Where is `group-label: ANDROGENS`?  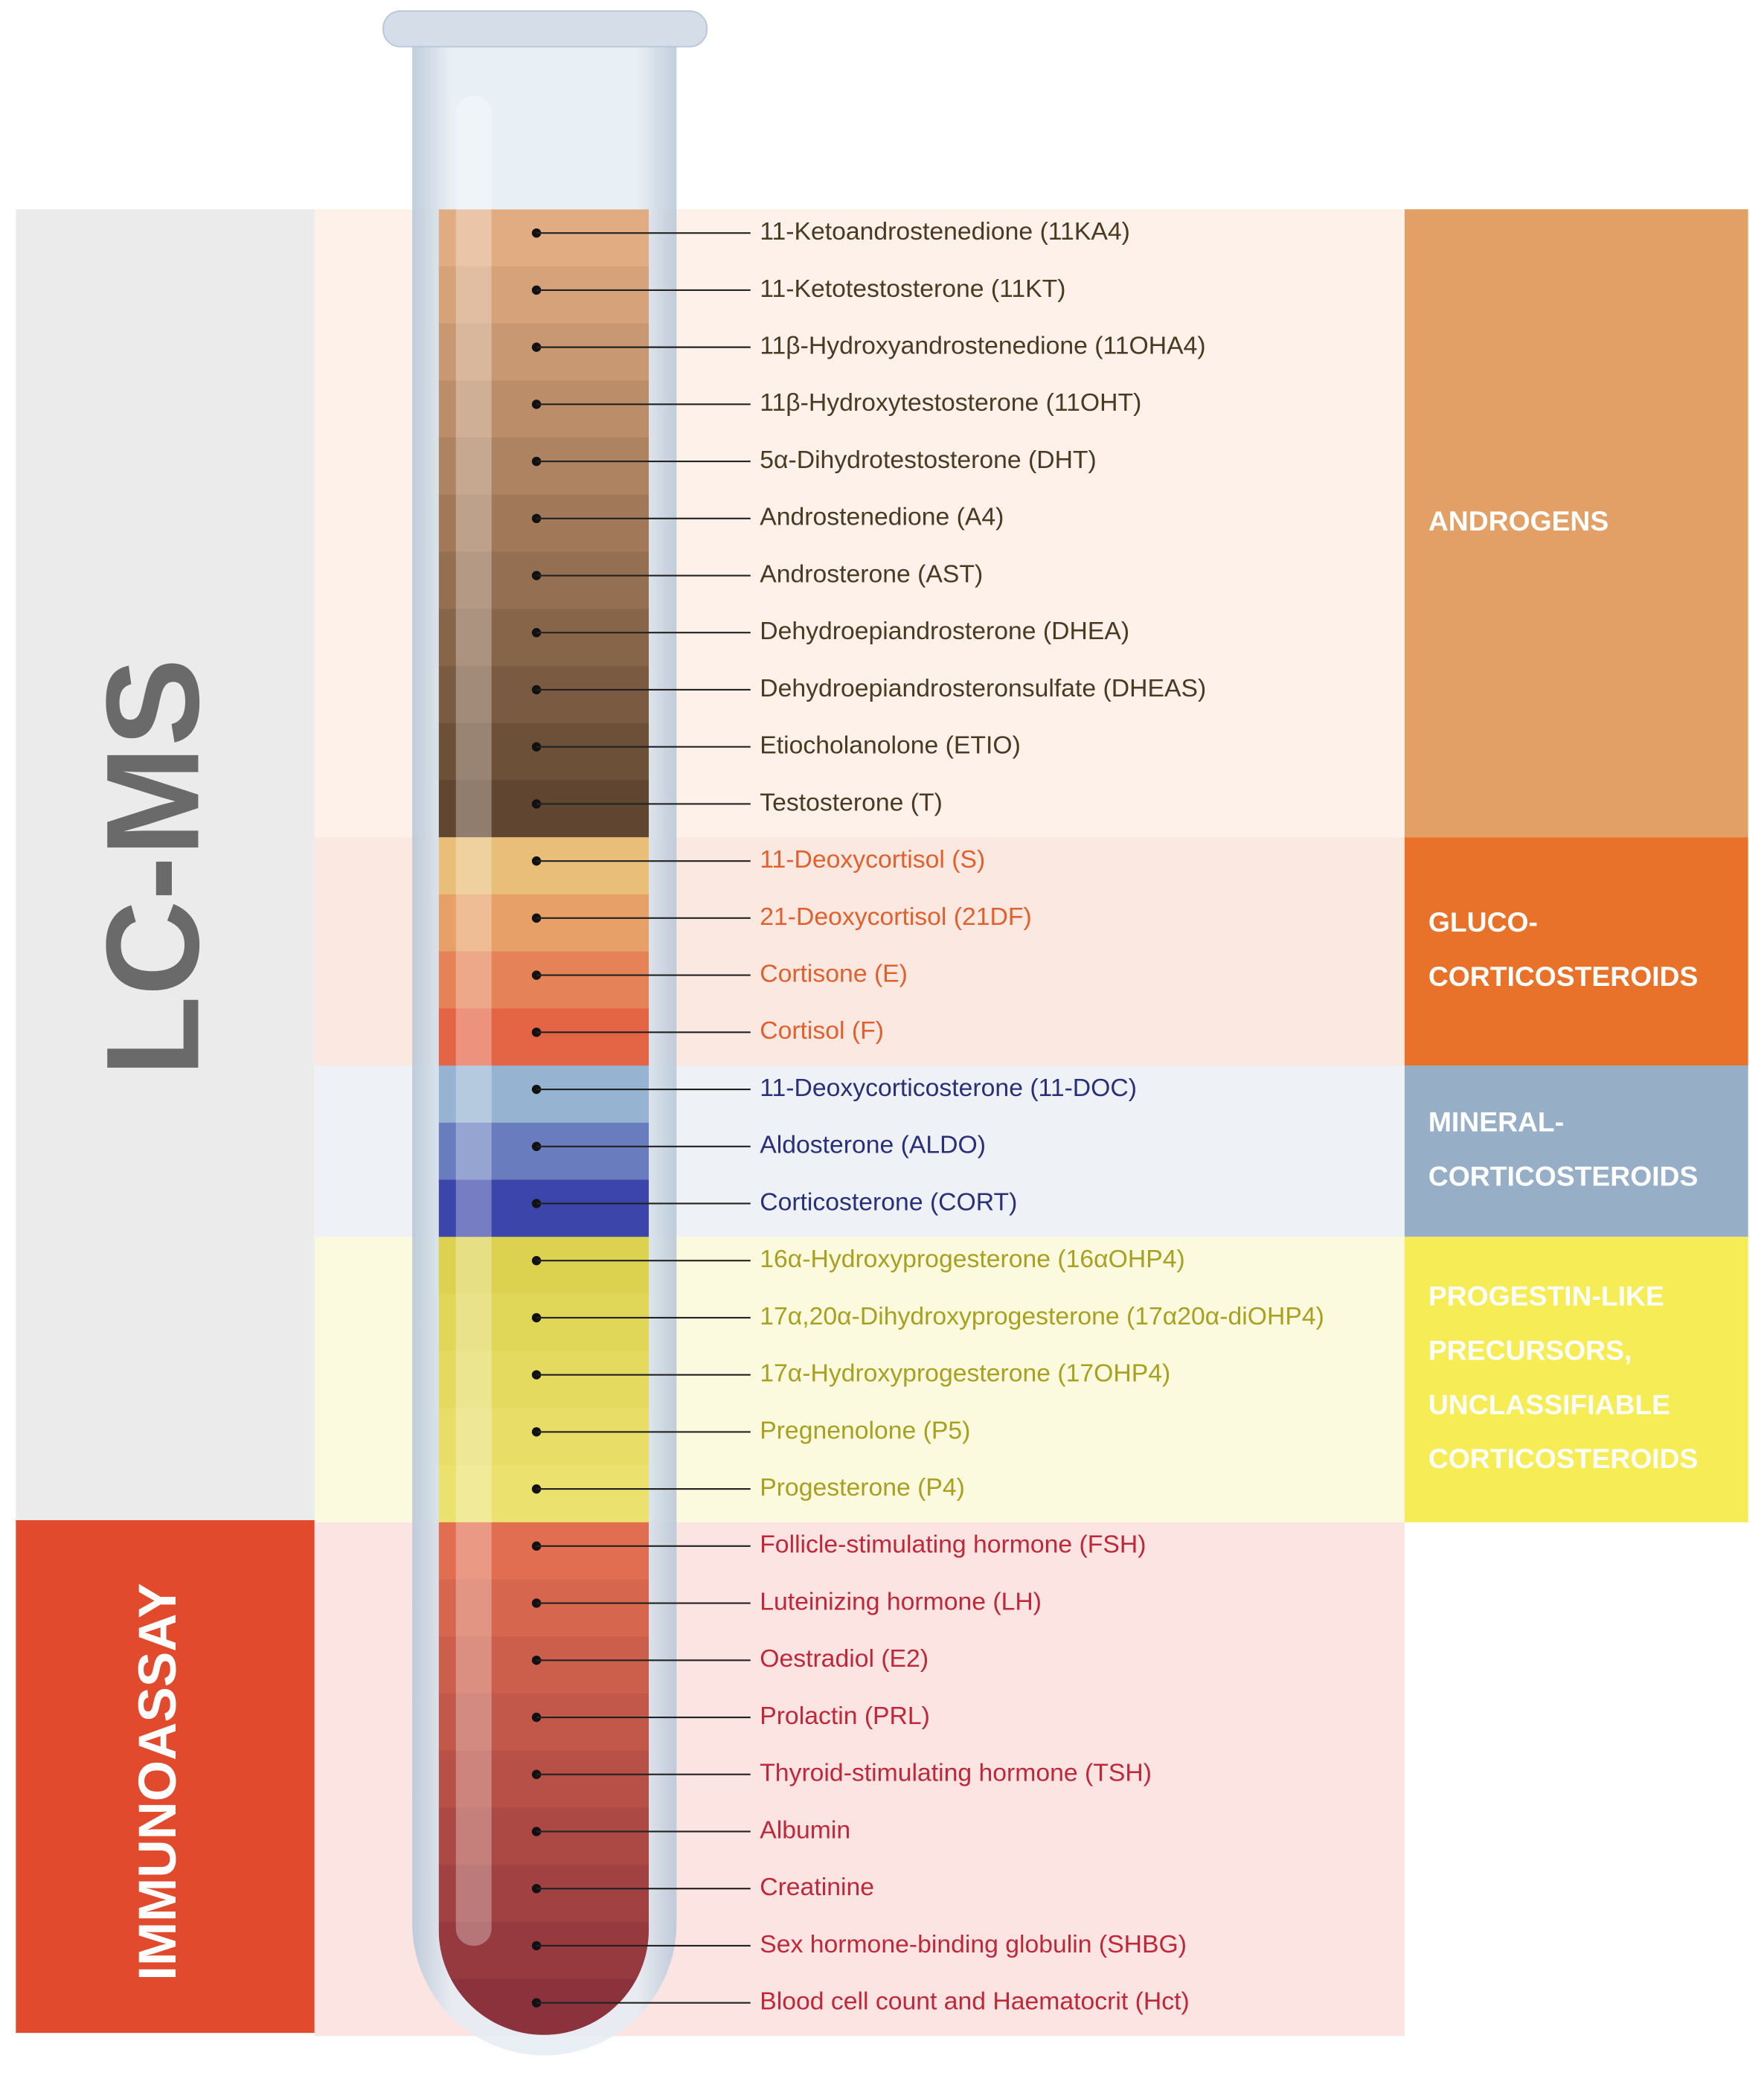
group-label: ANDROGENS is located at coordinates (1518, 520).